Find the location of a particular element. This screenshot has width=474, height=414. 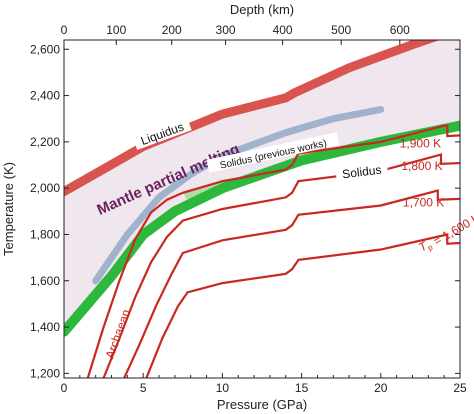

top-tick-label: 100 is located at coordinates (116, 30).